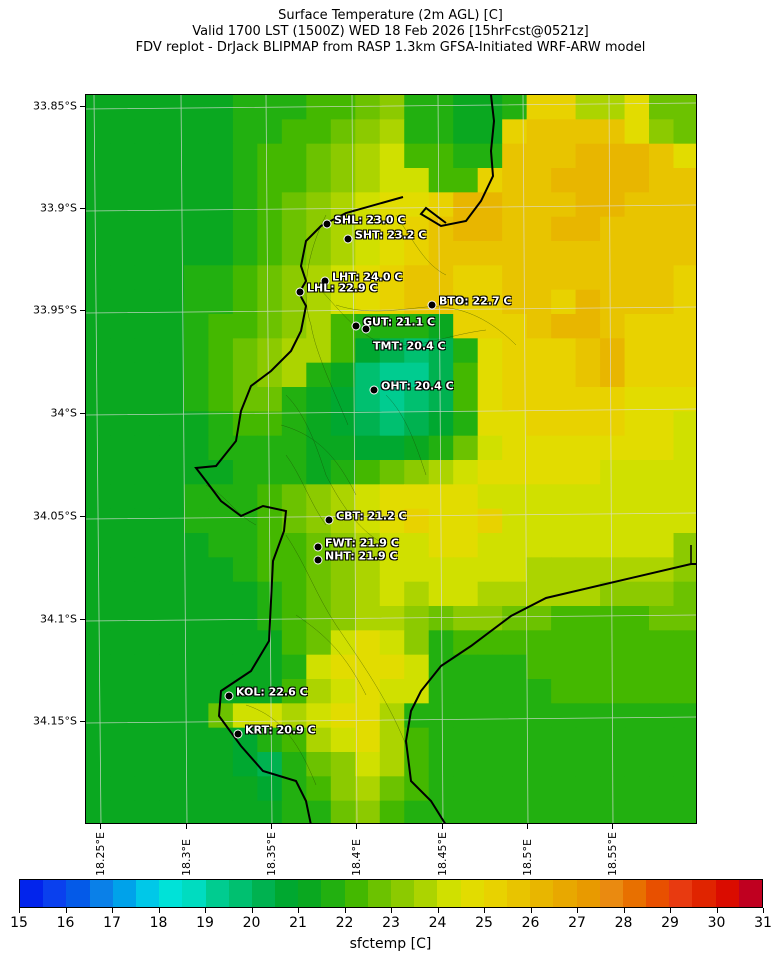 This screenshot has width=781, height=962. I want to click on station-marker-kol, so click(229, 696).